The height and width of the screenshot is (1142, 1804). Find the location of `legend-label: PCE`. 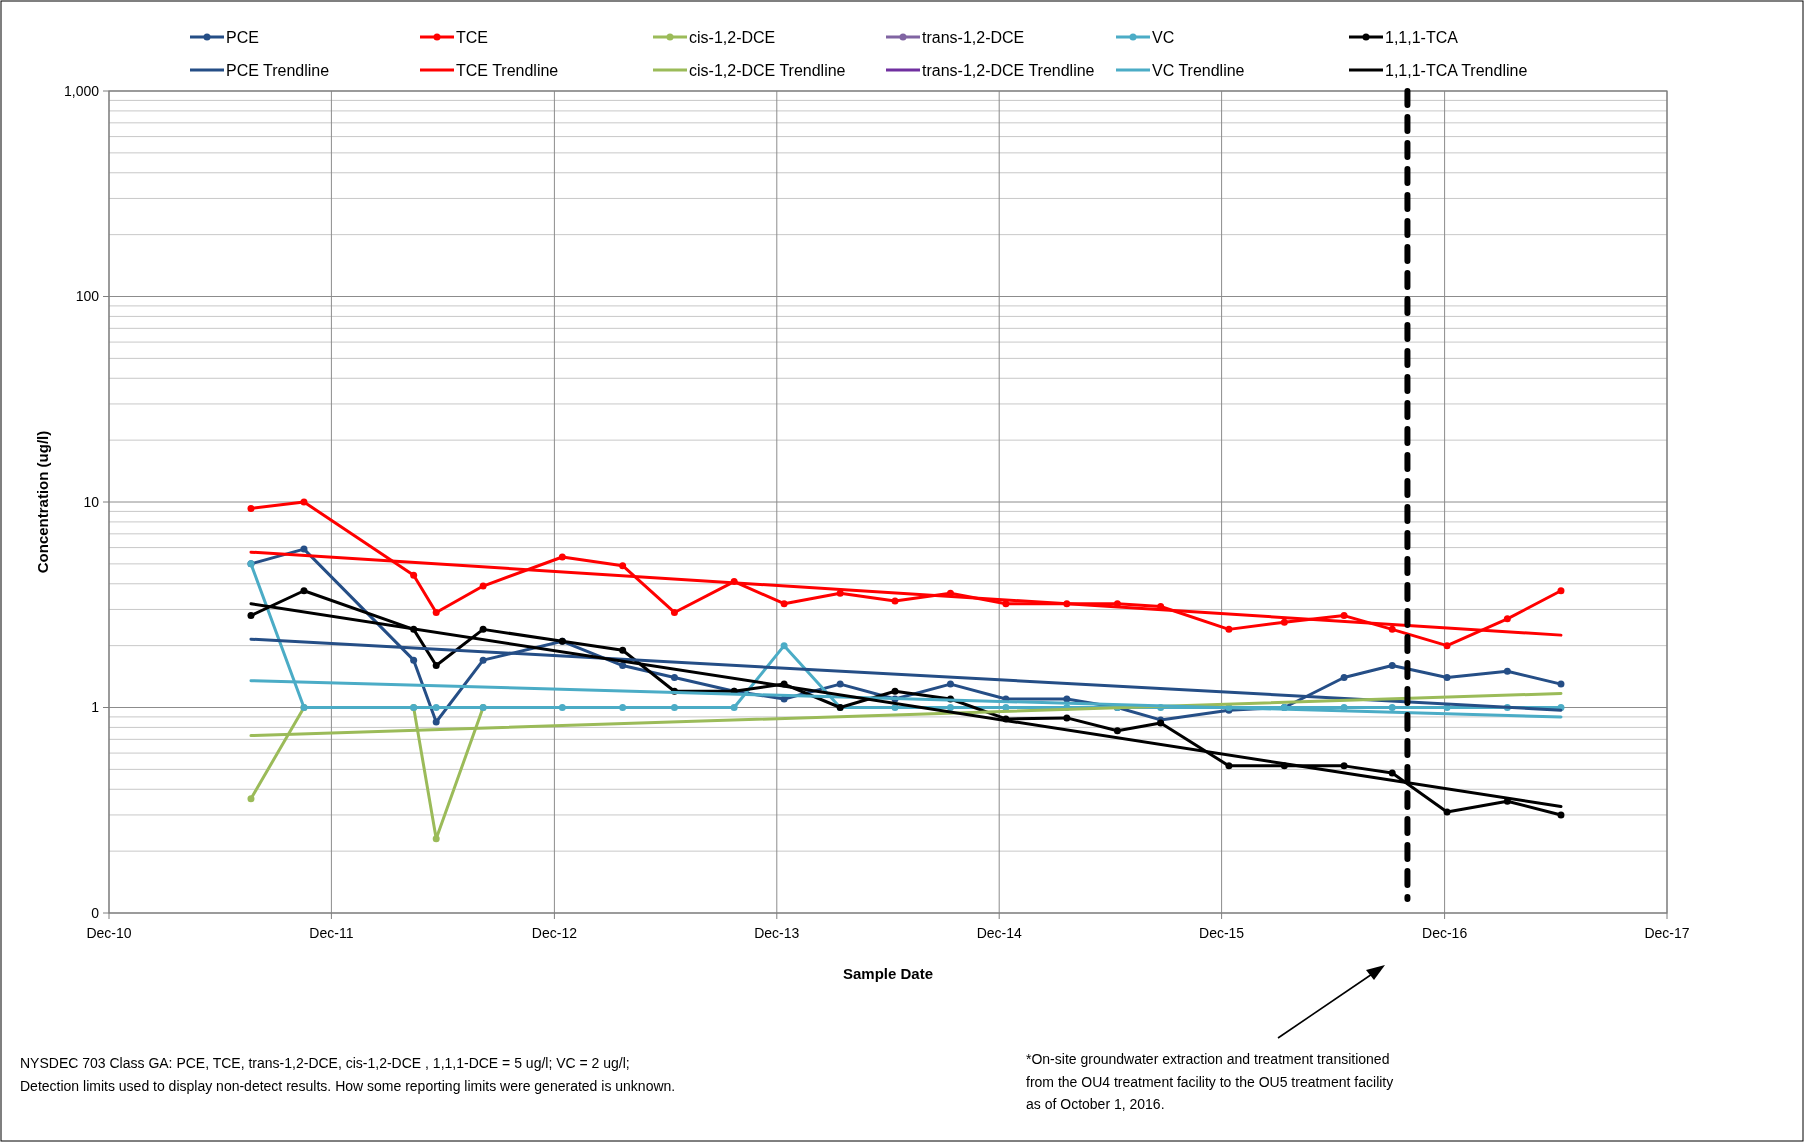

legend-label: PCE is located at coordinates (242, 37).